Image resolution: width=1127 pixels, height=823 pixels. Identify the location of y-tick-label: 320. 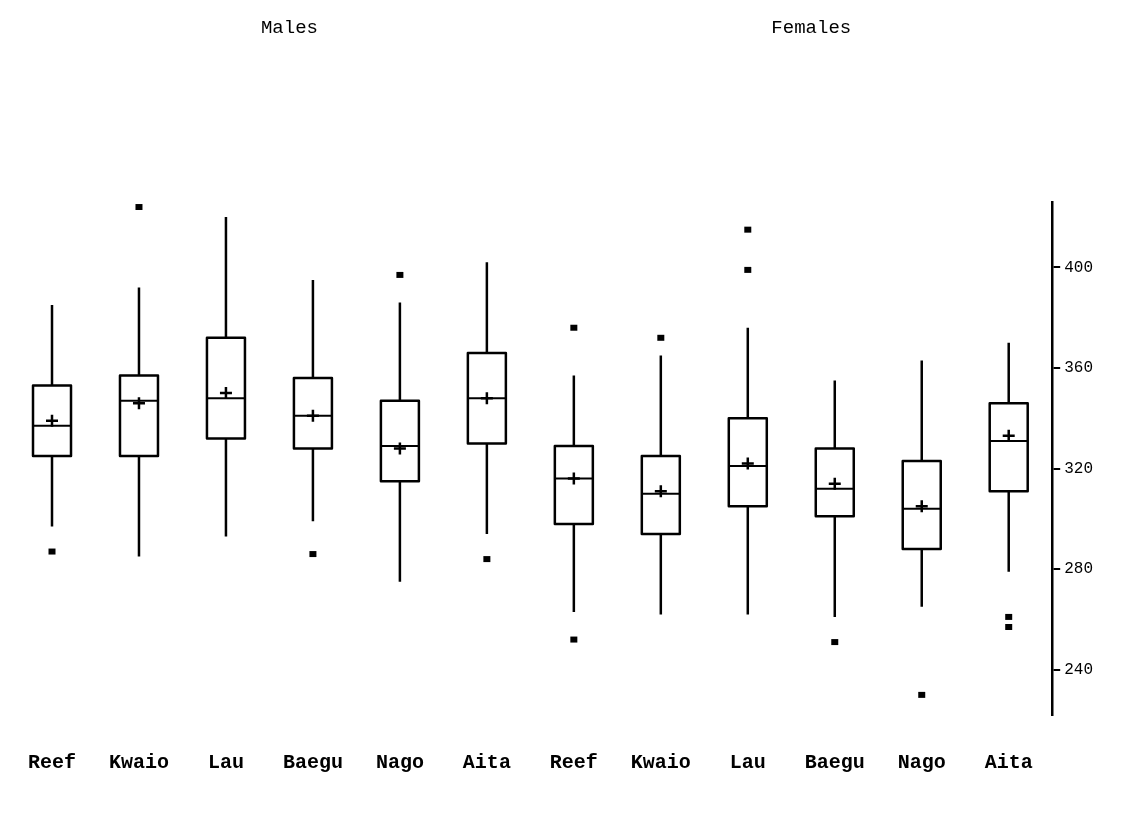
(1079, 468).